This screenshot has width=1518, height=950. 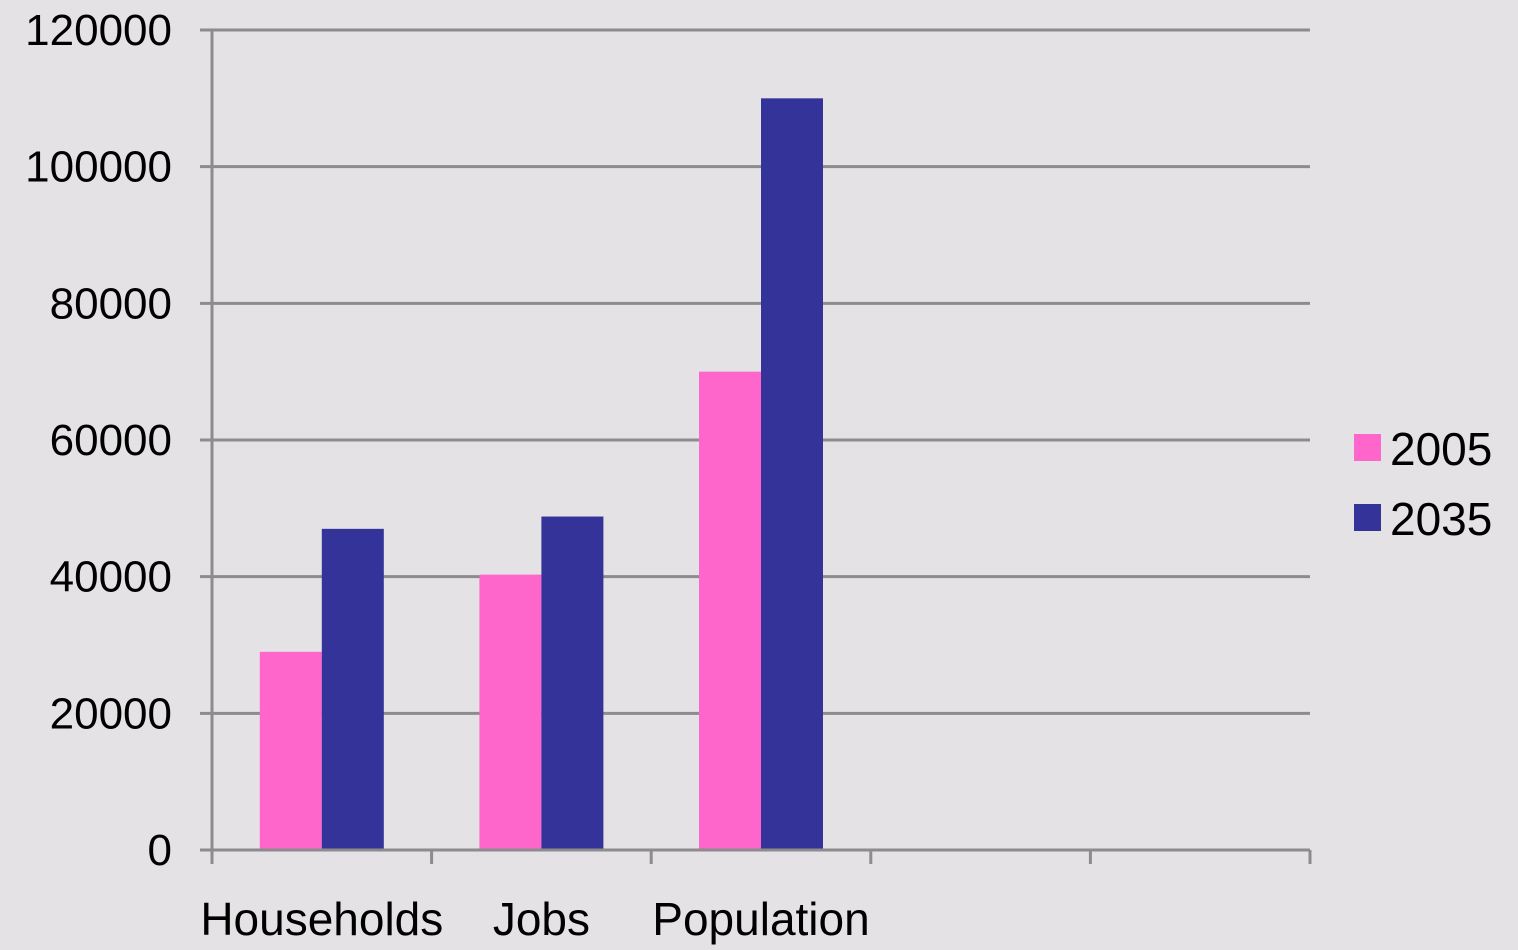 I want to click on legend-label: 2005, so click(x=1441, y=449).